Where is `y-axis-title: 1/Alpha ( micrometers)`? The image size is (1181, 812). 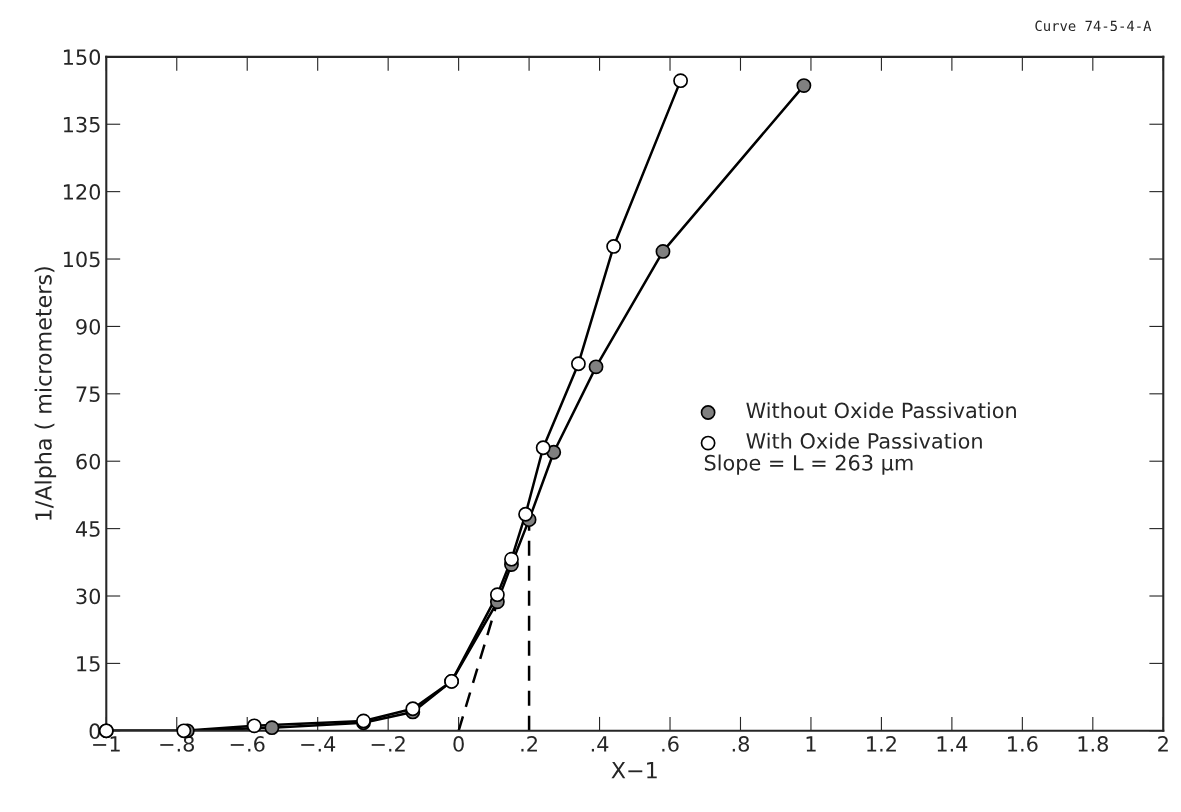
y-axis-title: 1/Alpha ( micrometers) is located at coordinates (45, 393).